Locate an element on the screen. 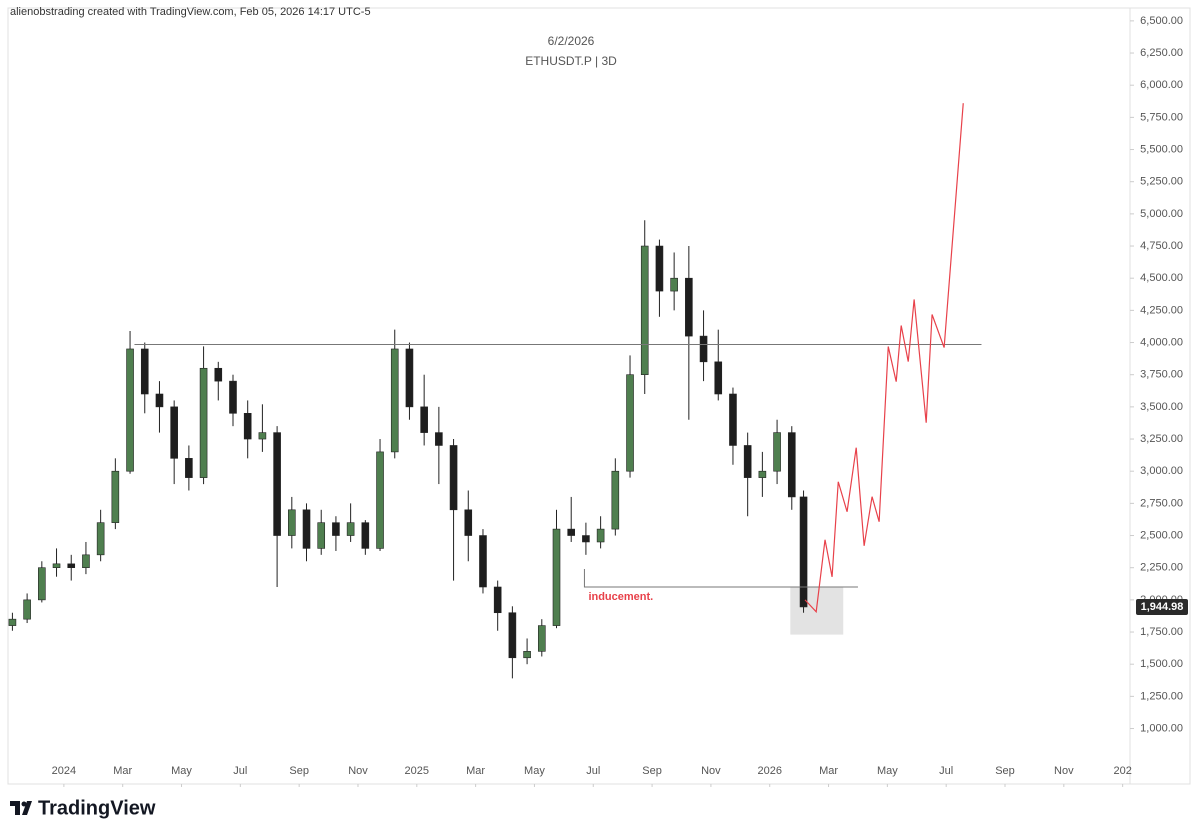 Image resolution: width=1200 pixels, height=836 pixels. last-price-label: 1,944.98 is located at coordinates (1162, 607).